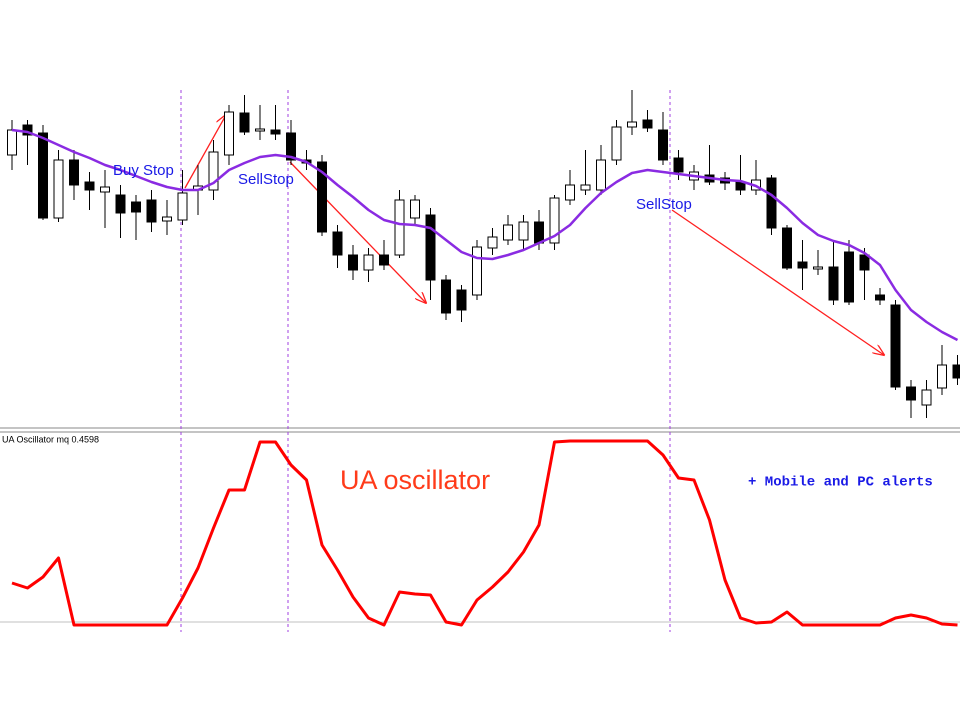 This screenshot has height=720, width=960. What do you see at coordinates (415, 480) in the screenshot?
I see `annotation: UA oscillator` at bounding box center [415, 480].